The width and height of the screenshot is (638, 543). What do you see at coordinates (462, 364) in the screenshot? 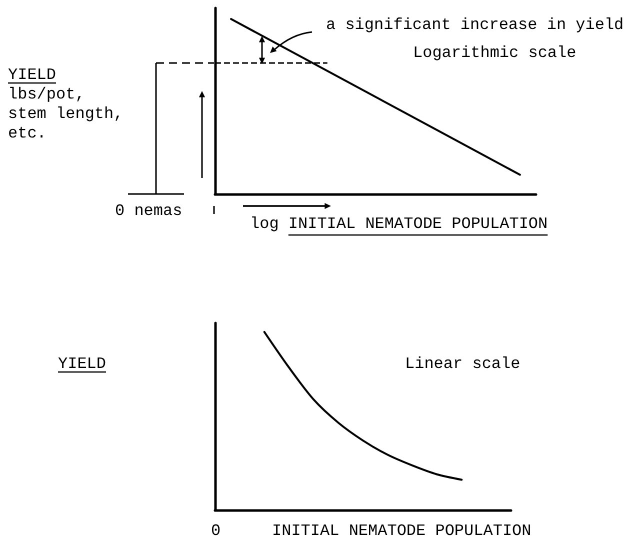
I see `annotation: Linear scale` at bounding box center [462, 364].